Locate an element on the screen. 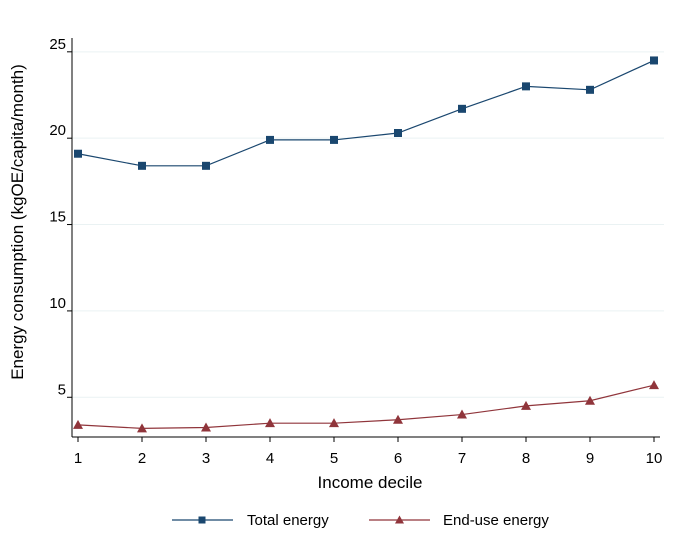  x-tick-label: 1 is located at coordinates (78, 458).